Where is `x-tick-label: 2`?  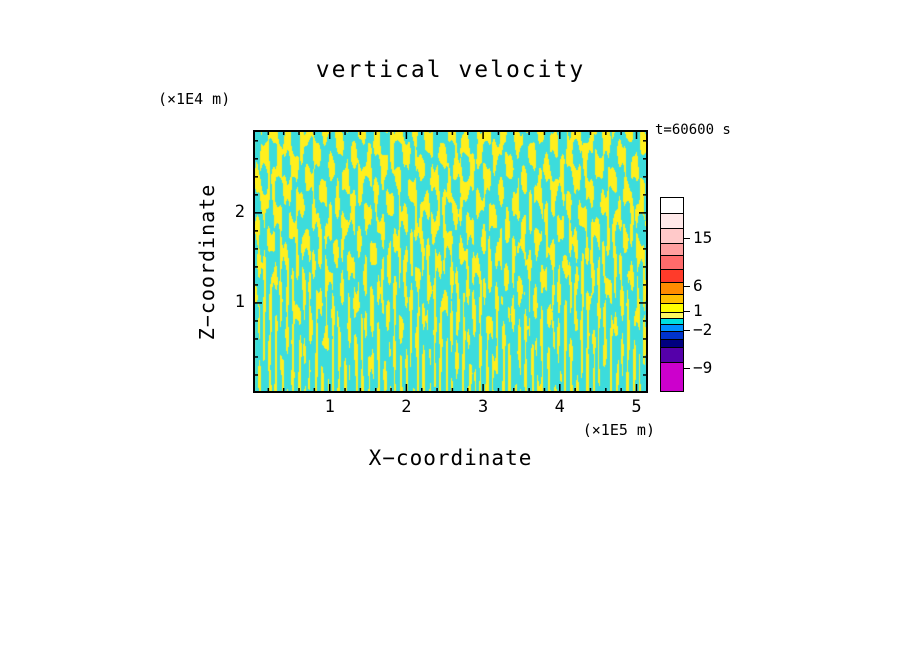
x-tick-label: 2 is located at coordinates (406, 407).